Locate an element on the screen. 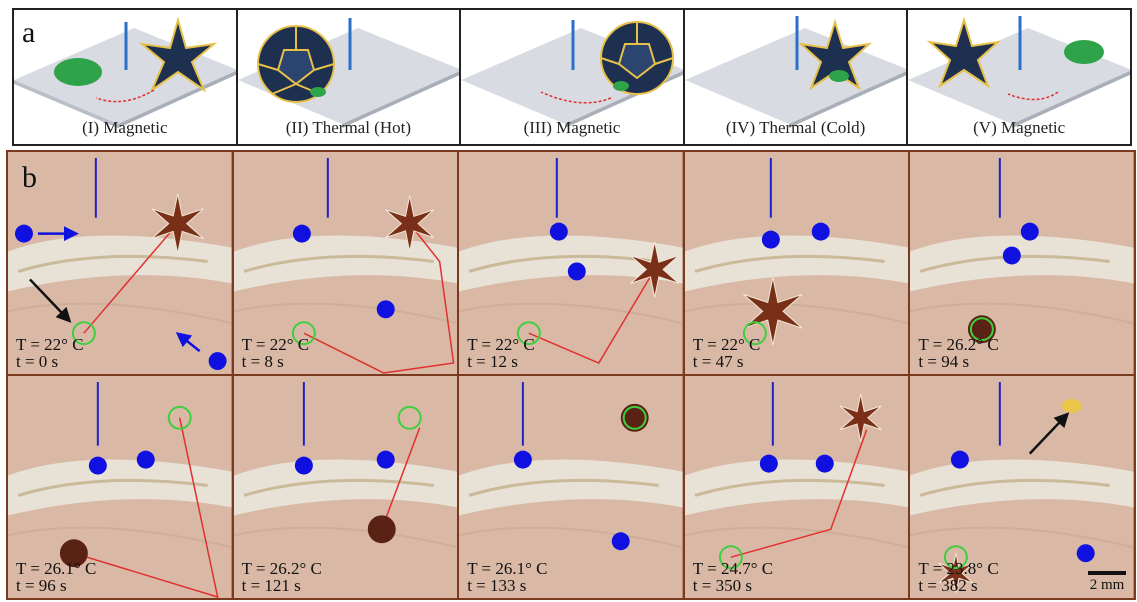  time-label: t = 133 s is located at coordinates (507, 585).